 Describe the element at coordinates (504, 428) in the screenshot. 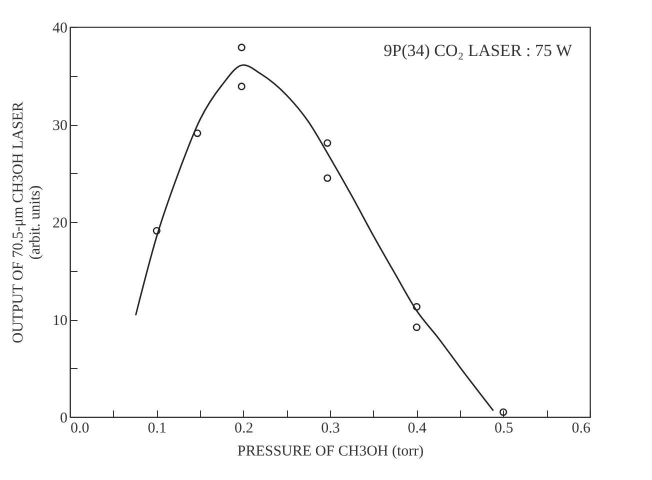

I see `x-tick-label: 0.5` at that location.